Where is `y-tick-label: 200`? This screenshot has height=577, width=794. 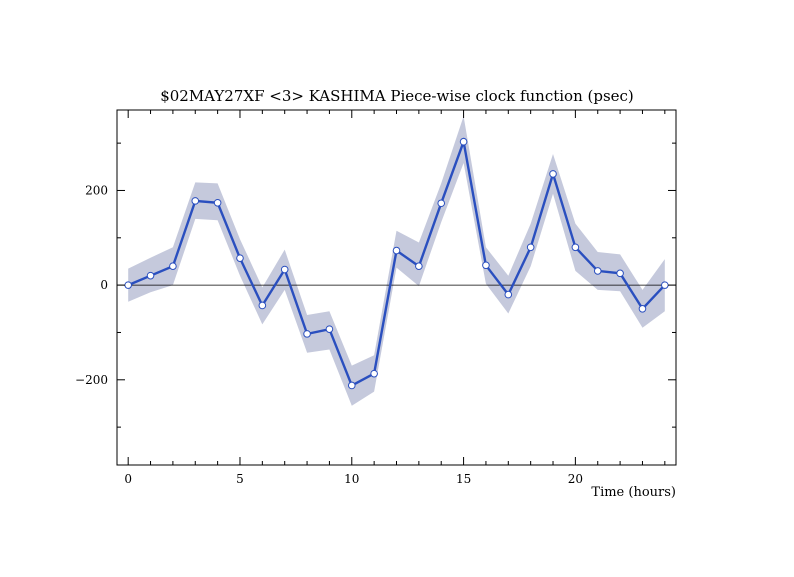 y-tick-label: 200 is located at coordinates (96, 190).